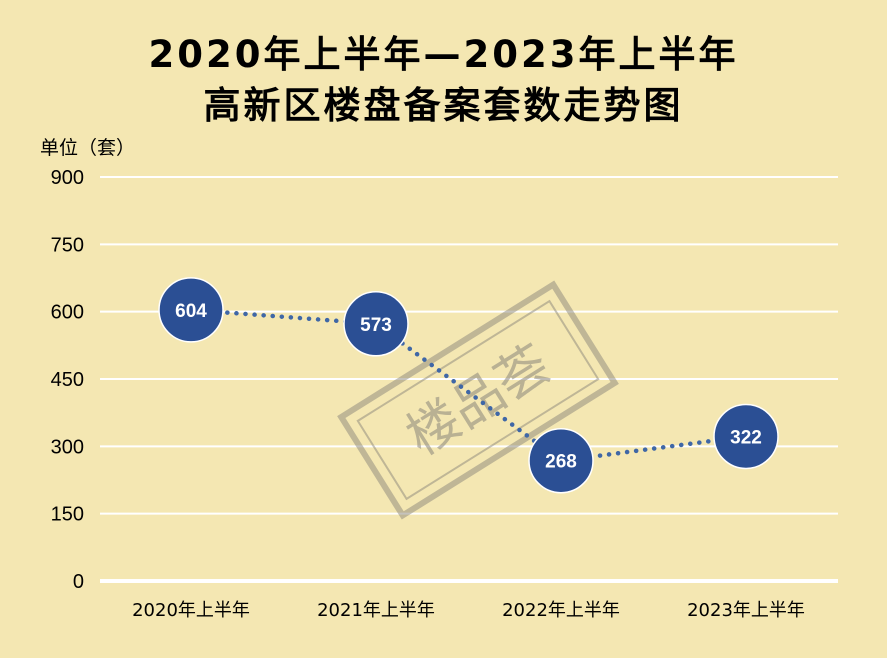 The width and height of the screenshot is (887, 658). I want to click on y-axis-tick-labels: 0 150 300 450 600 750 900, so click(67, 380).